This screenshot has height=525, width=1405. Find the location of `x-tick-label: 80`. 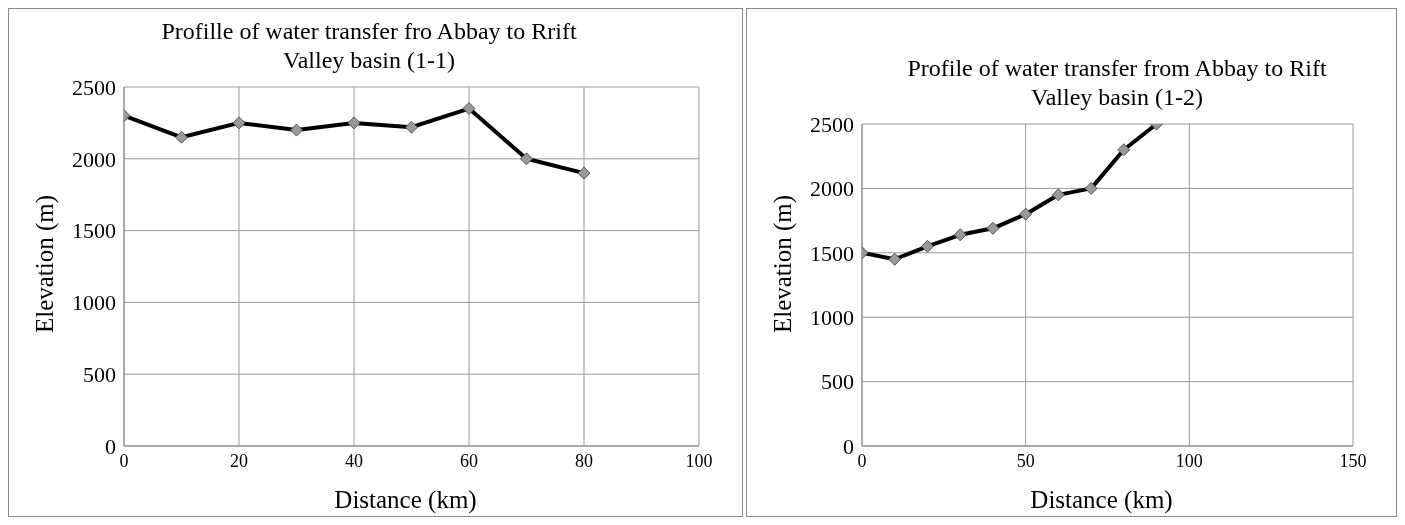

x-tick-label: 80 is located at coordinates (584, 460).